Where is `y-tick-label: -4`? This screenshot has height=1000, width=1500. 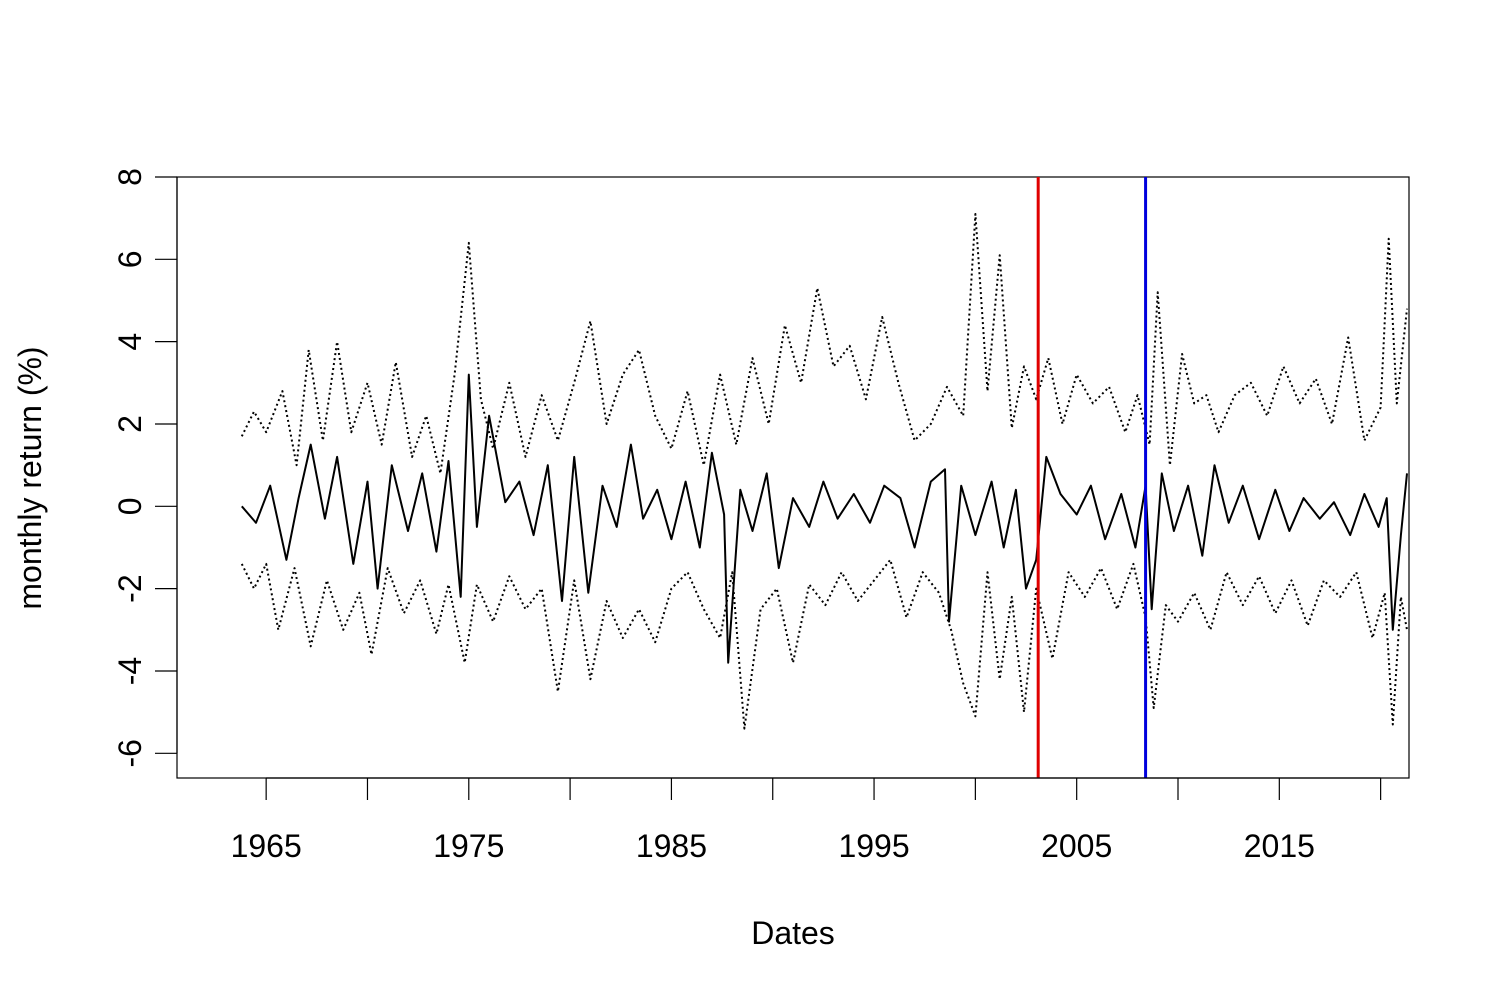
y-tick-label: -4 is located at coordinates (130, 671).